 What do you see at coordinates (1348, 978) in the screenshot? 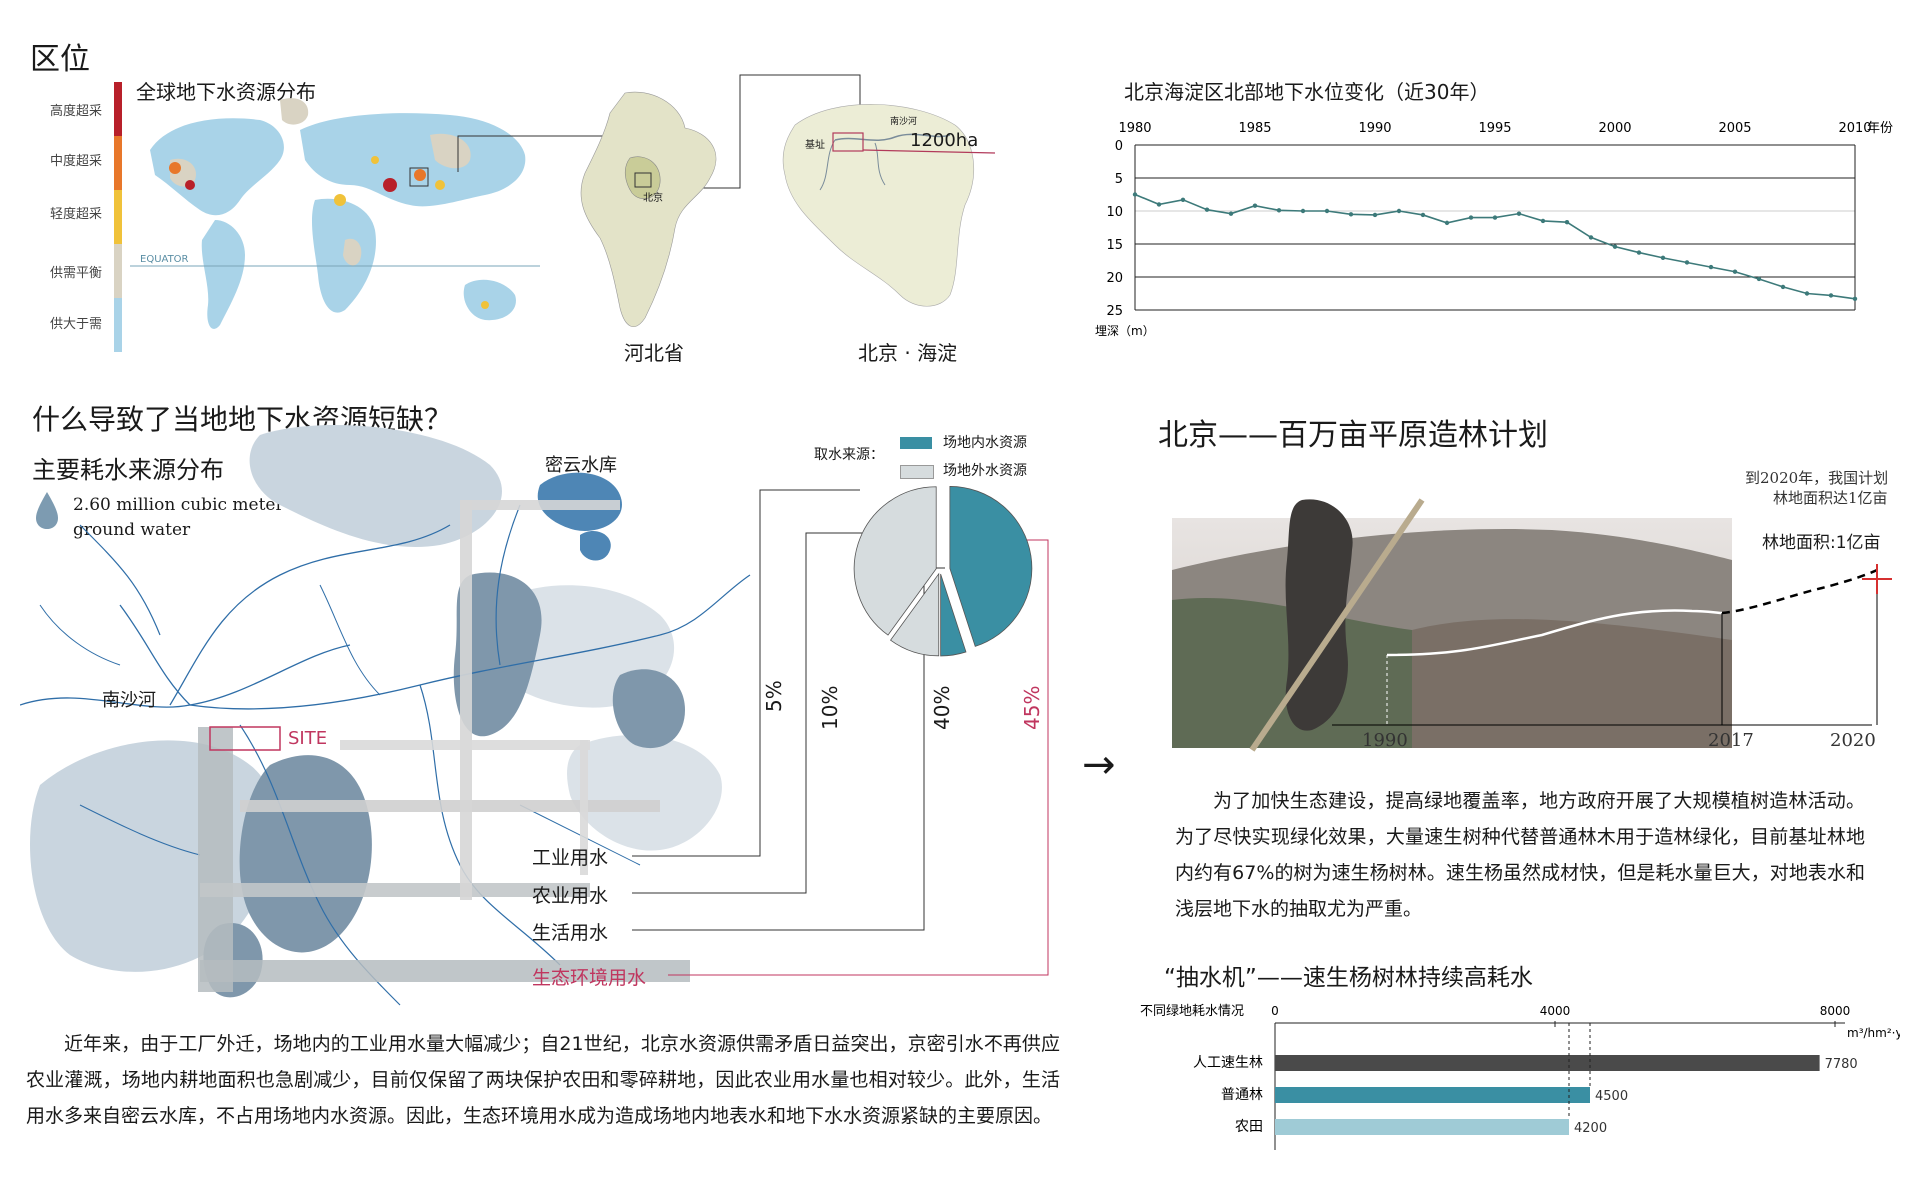
I see `water-use-title: “抽水机”——速生杨树林持续高耗水` at bounding box center [1348, 978].